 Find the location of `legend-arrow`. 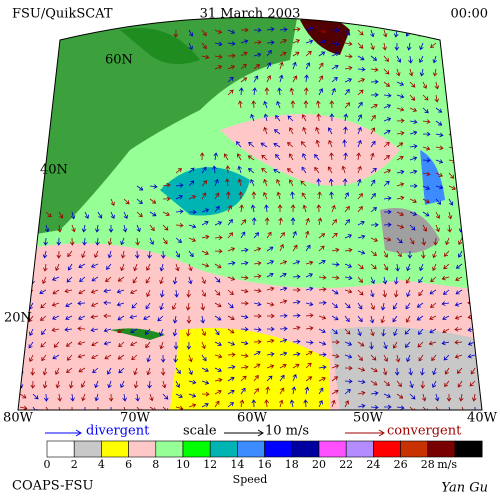

legend-arrow is located at coordinates (381, 433).